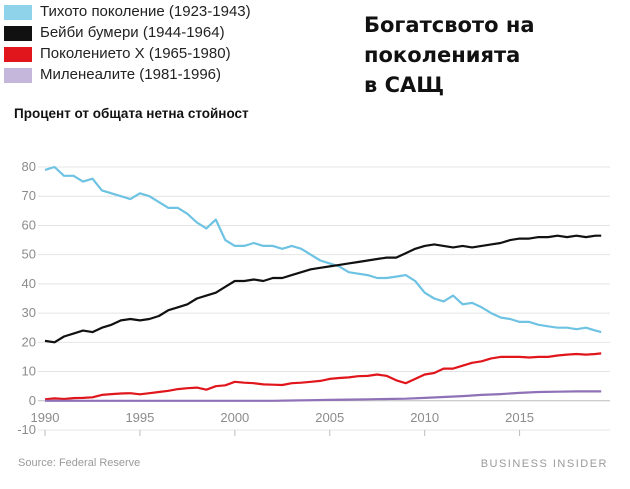 The width and height of the screenshot is (630, 489). What do you see at coordinates (139, 417) in the screenshot?
I see `x-tick-label: 1995` at bounding box center [139, 417].